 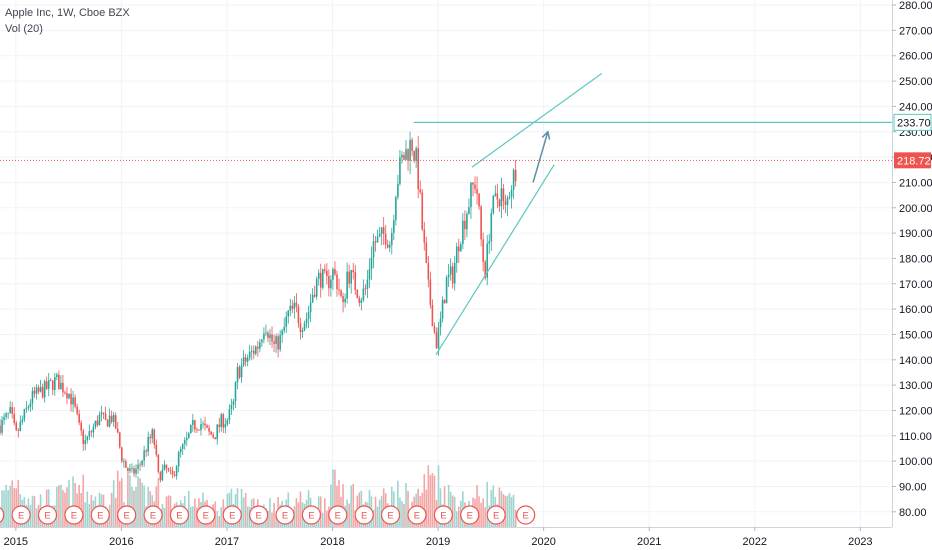 I want to click on volume-indicator-label: Vol (20), so click(x=24, y=29).